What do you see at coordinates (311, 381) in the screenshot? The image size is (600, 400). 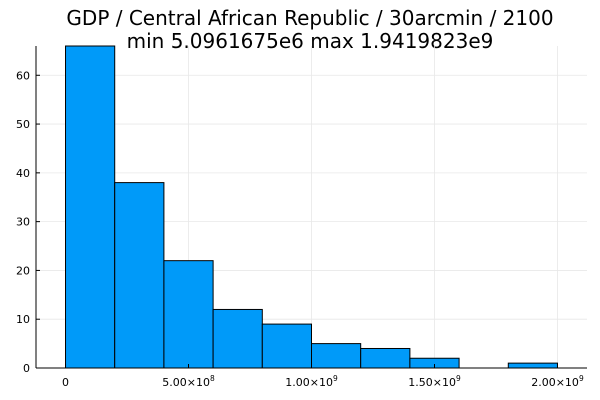 I see `x-tick-label: 1.00×10⁹` at bounding box center [311, 381].